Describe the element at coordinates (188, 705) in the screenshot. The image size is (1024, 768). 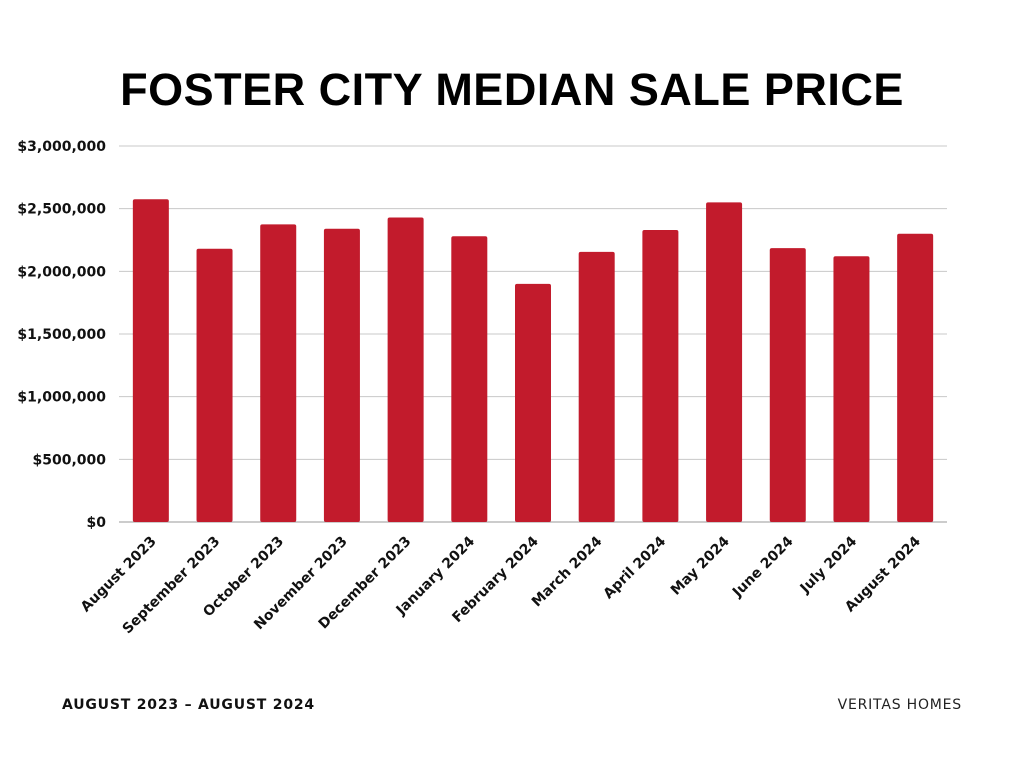
I see `date-range-caption: AUGUST 2023 – AUGUST 2024` at that location.